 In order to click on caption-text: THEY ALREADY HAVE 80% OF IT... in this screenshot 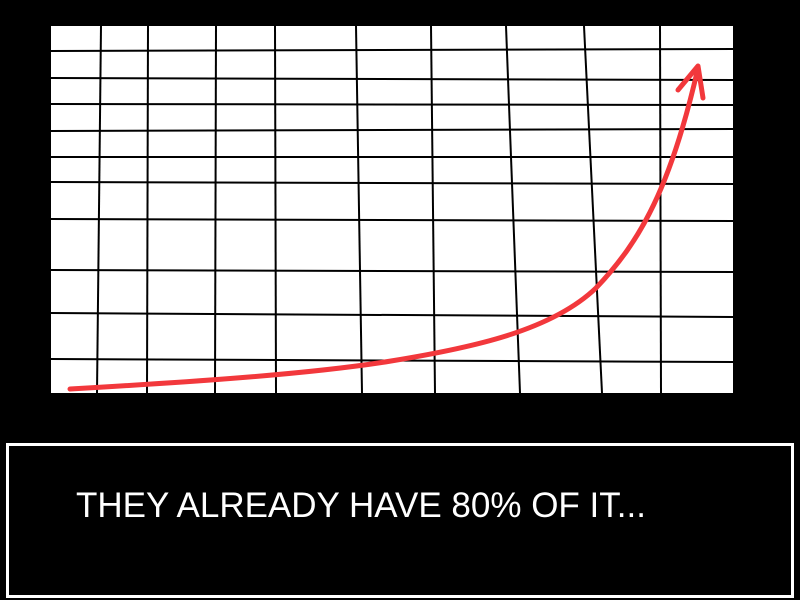, I will do `click(361, 505)`.